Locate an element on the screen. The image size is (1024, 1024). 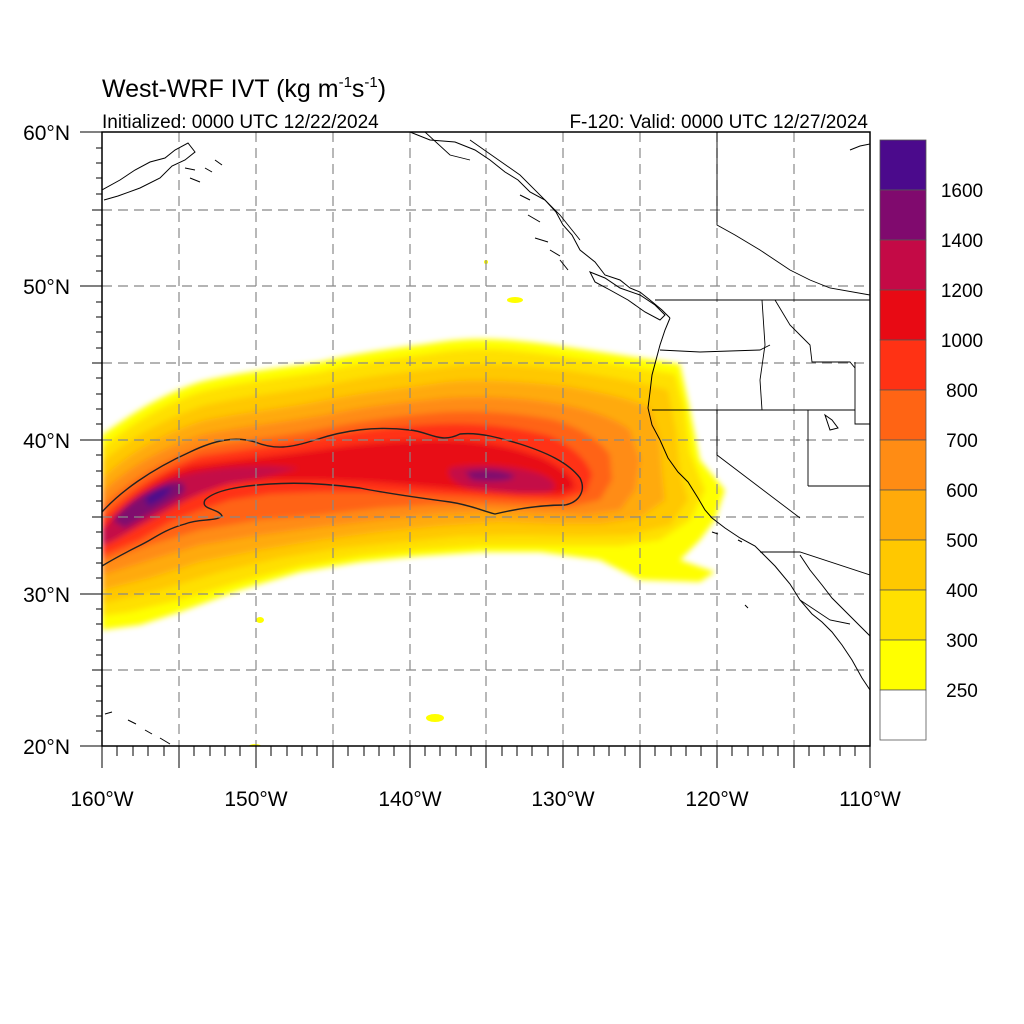
mexico-border is located at coordinates (815, 563).